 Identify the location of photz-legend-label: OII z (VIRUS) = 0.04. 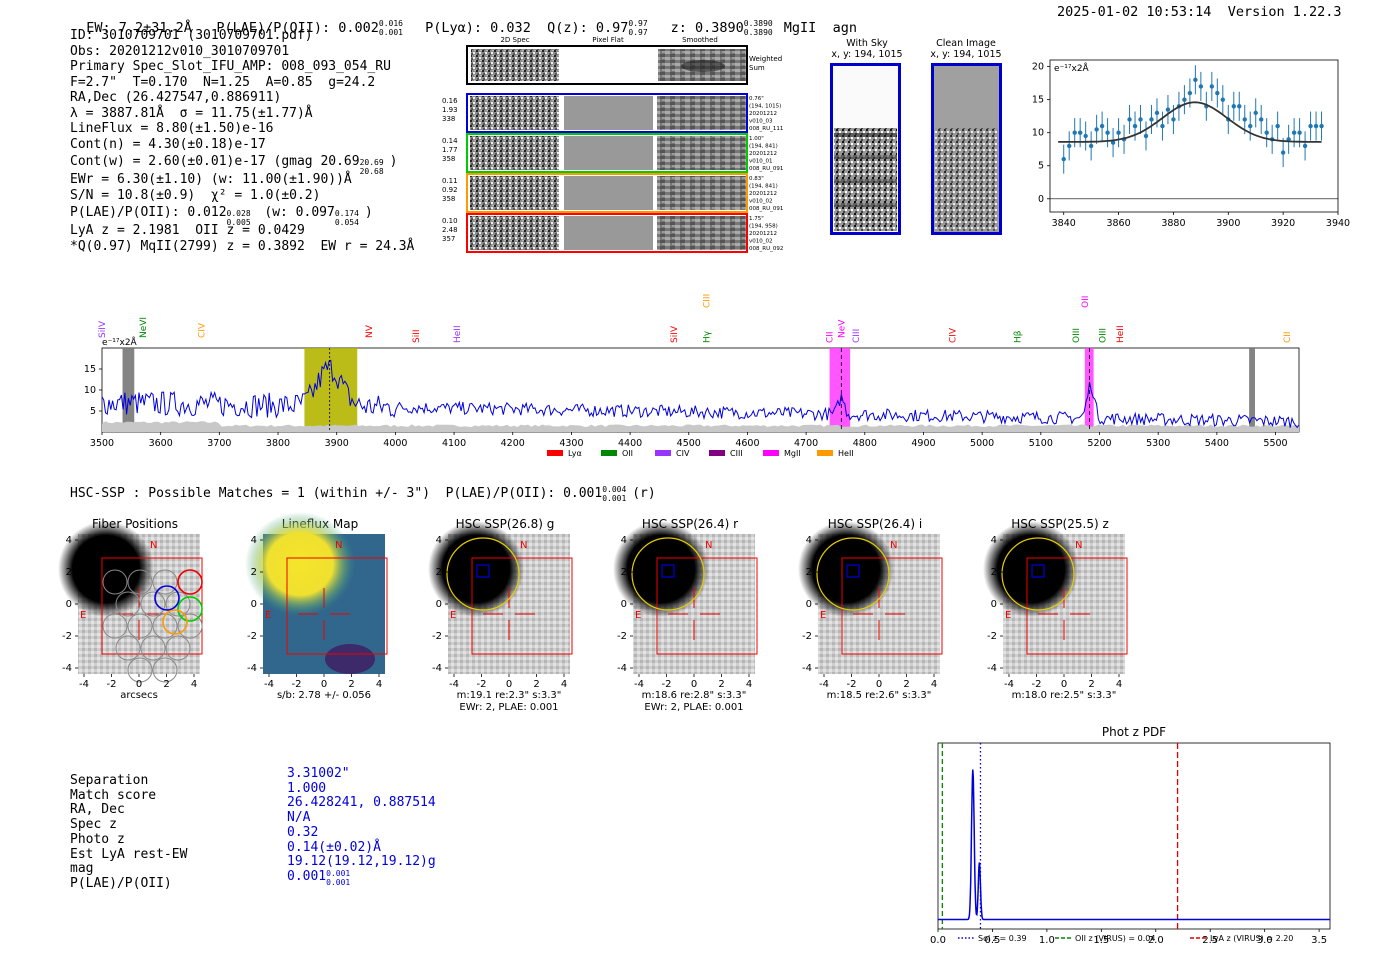
(1115, 938).